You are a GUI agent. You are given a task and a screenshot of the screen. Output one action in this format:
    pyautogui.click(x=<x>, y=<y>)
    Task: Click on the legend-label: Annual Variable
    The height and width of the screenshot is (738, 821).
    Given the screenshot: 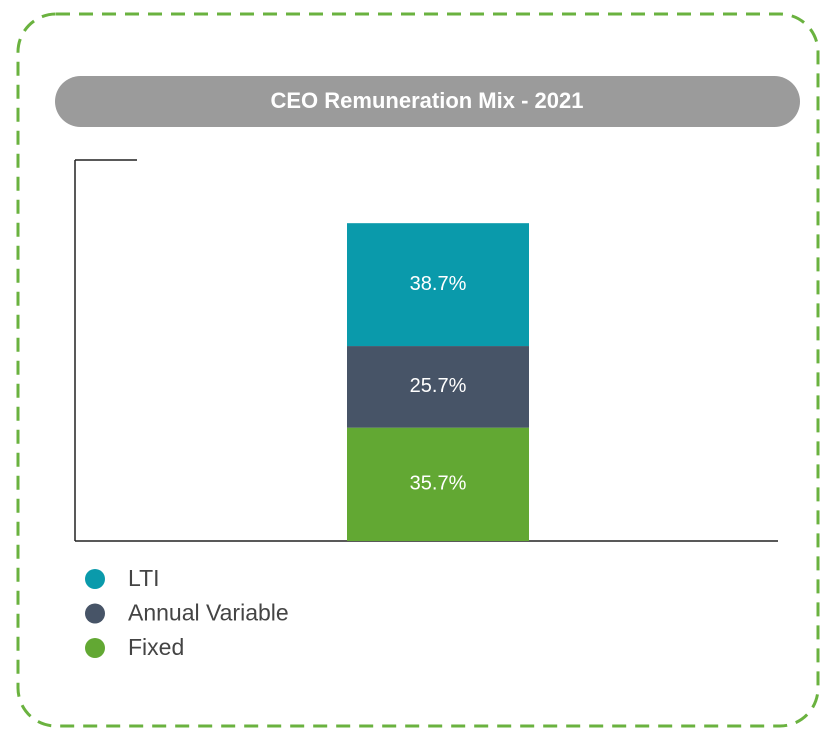 What is the action you would take?
    pyautogui.click(x=208, y=613)
    